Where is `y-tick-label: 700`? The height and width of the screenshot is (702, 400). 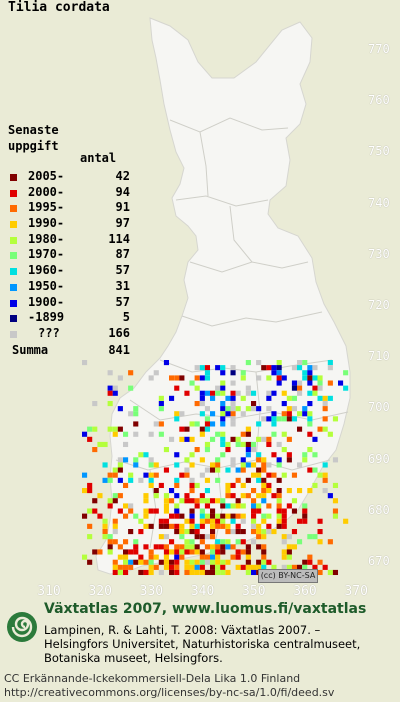 y-tick-label: 700 is located at coordinates (379, 407).